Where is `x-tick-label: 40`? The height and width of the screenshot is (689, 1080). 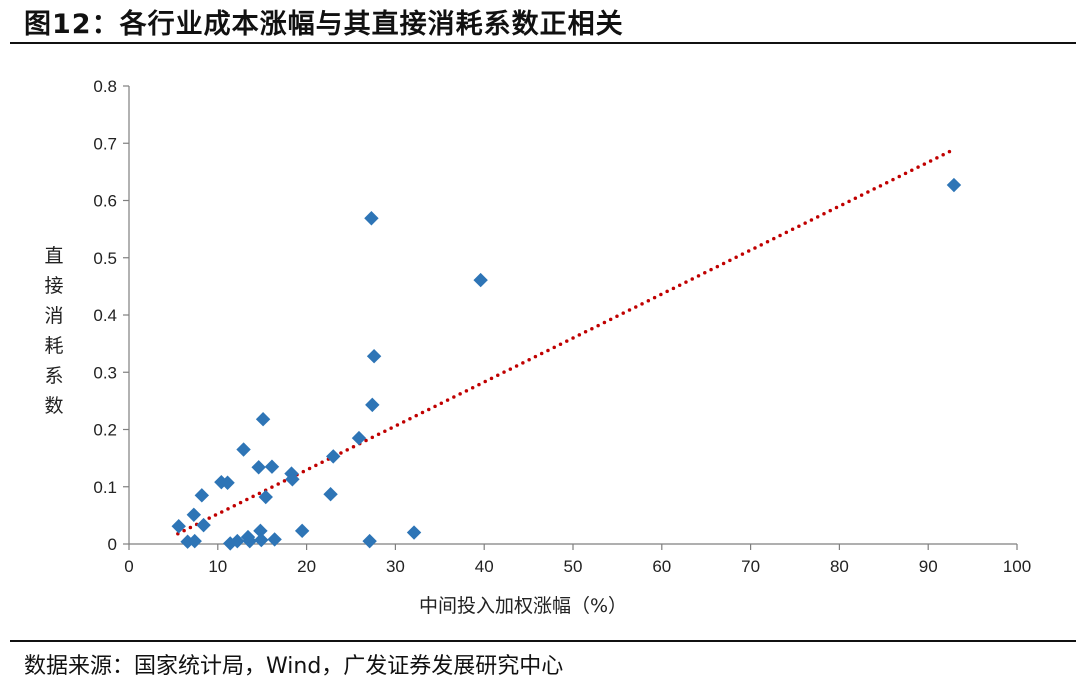 x-tick-label: 40 is located at coordinates (484, 566).